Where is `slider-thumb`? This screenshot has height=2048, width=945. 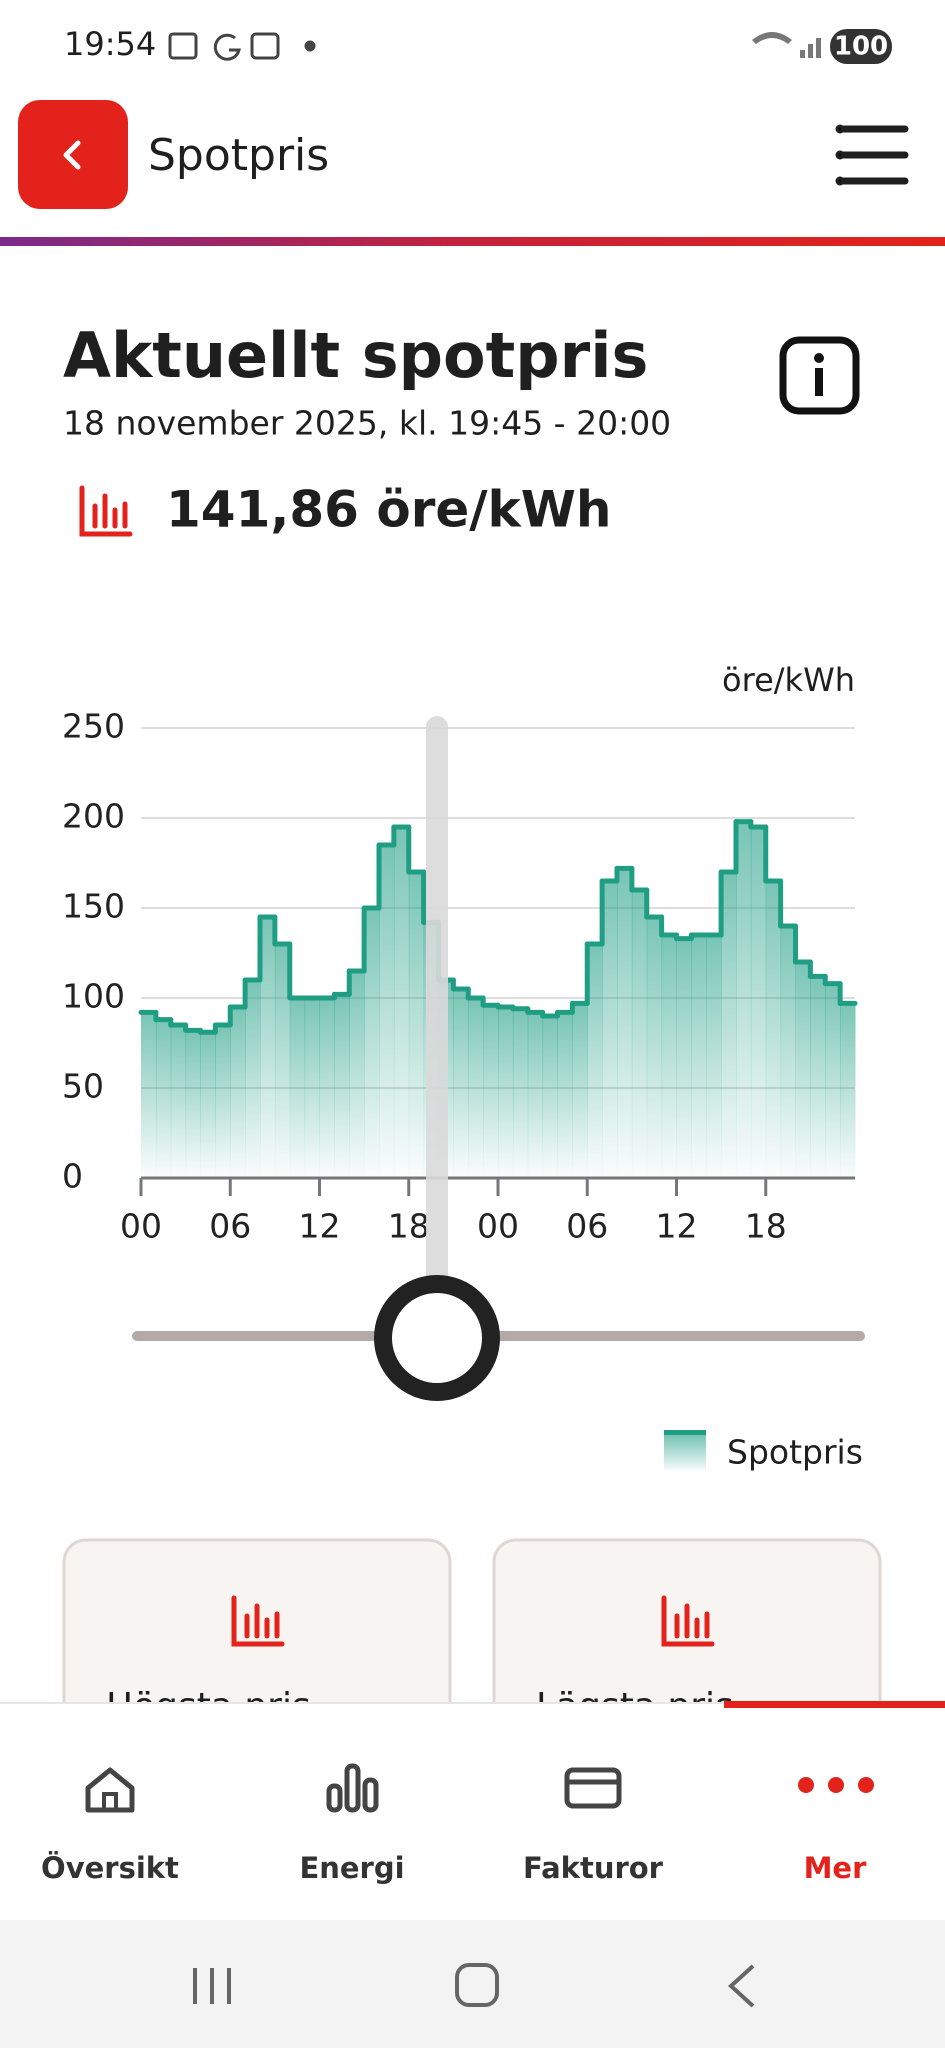
slider-thumb is located at coordinates (437, 1338).